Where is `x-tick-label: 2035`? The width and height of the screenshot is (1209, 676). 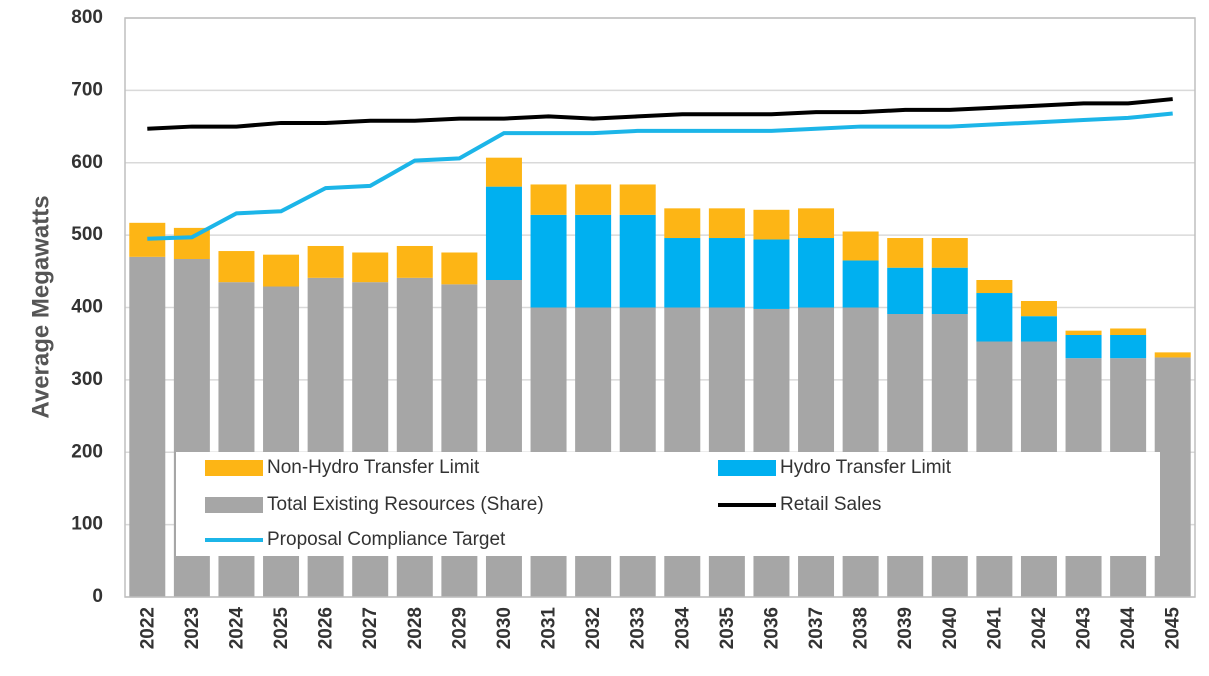
x-tick-label: 2035 is located at coordinates (727, 628).